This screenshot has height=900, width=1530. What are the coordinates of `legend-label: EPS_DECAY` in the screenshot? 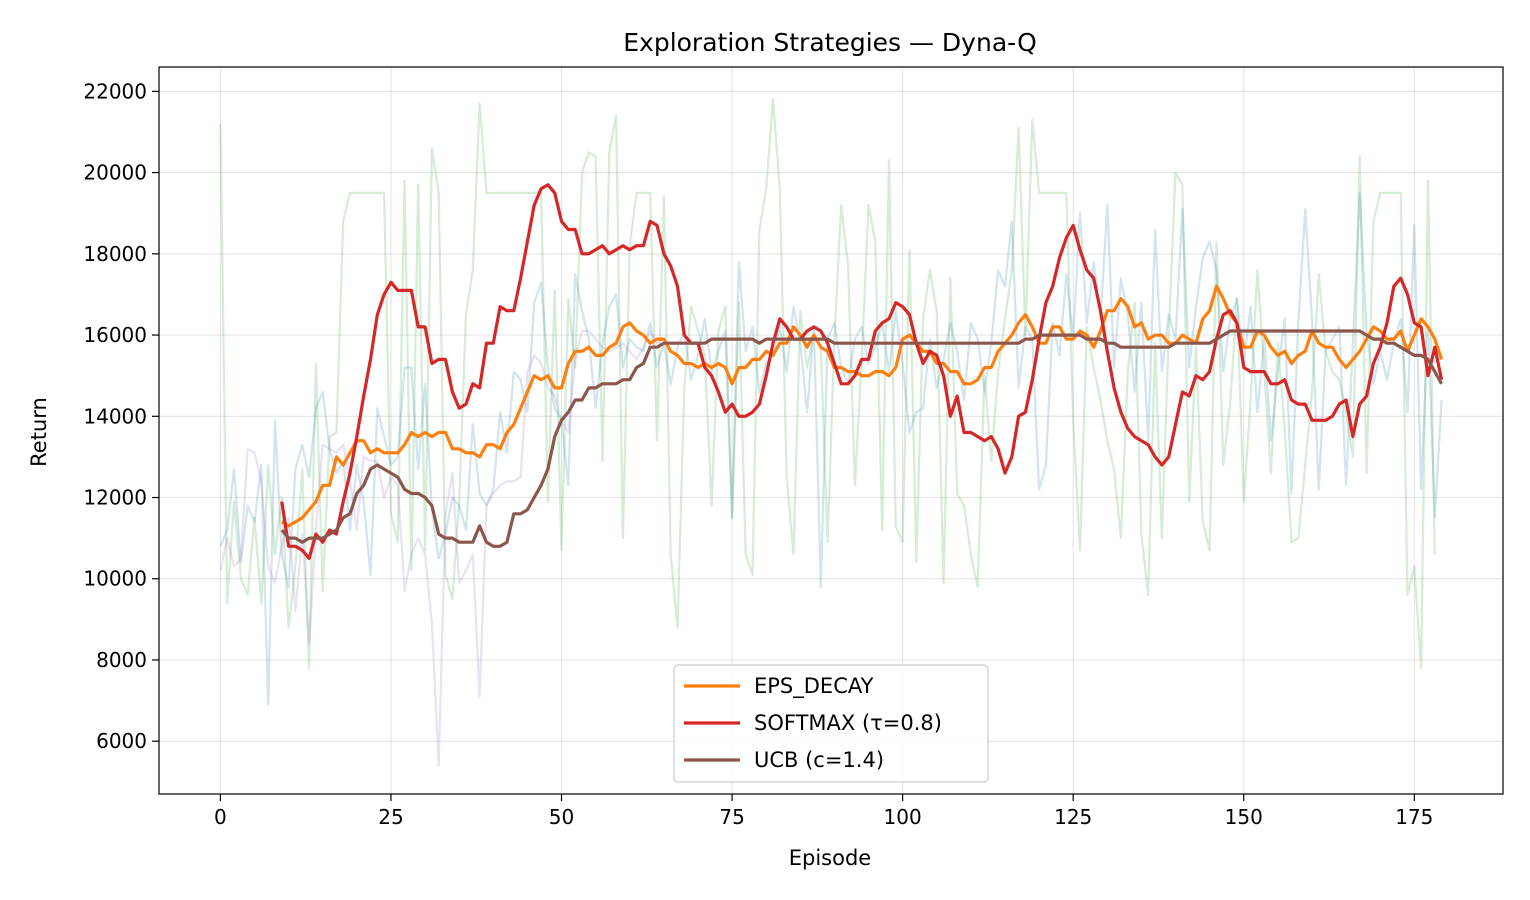 It's located at (814, 686).